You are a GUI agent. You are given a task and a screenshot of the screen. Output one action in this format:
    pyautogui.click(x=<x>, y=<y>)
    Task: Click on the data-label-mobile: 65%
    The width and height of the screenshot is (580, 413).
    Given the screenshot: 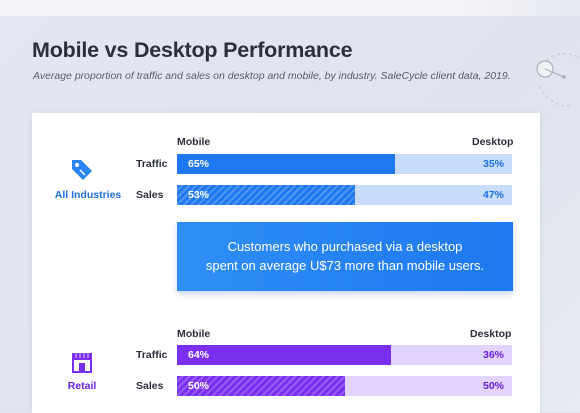 What is the action you would take?
    pyautogui.click(x=199, y=164)
    